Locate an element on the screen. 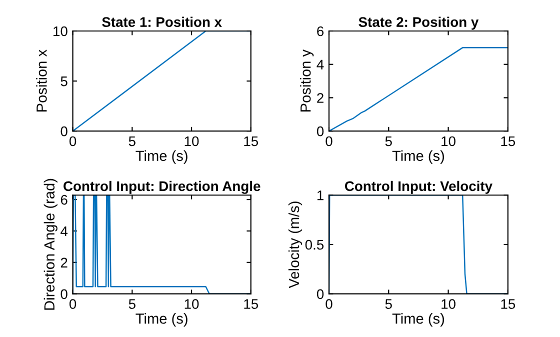  y-tick-label: 0.5 is located at coordinates (314, 245).